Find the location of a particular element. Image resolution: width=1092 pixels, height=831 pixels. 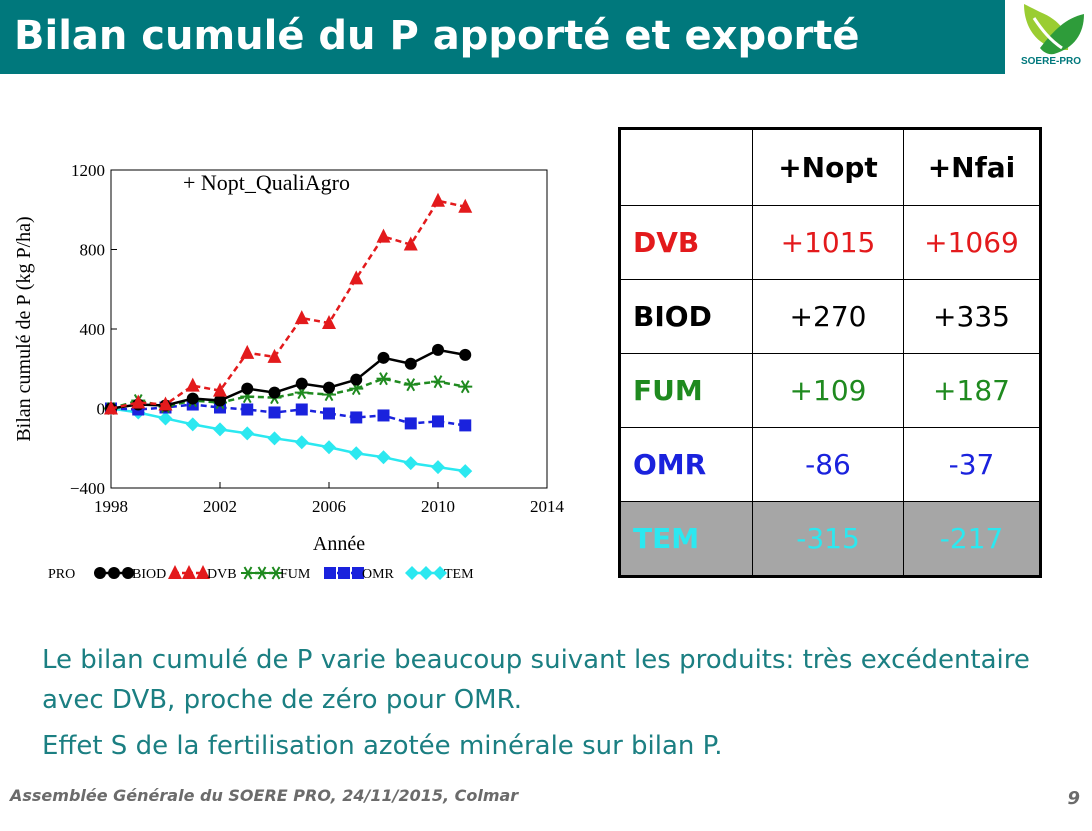

row-label-tem: TEM is located at coordinates (686, 539).